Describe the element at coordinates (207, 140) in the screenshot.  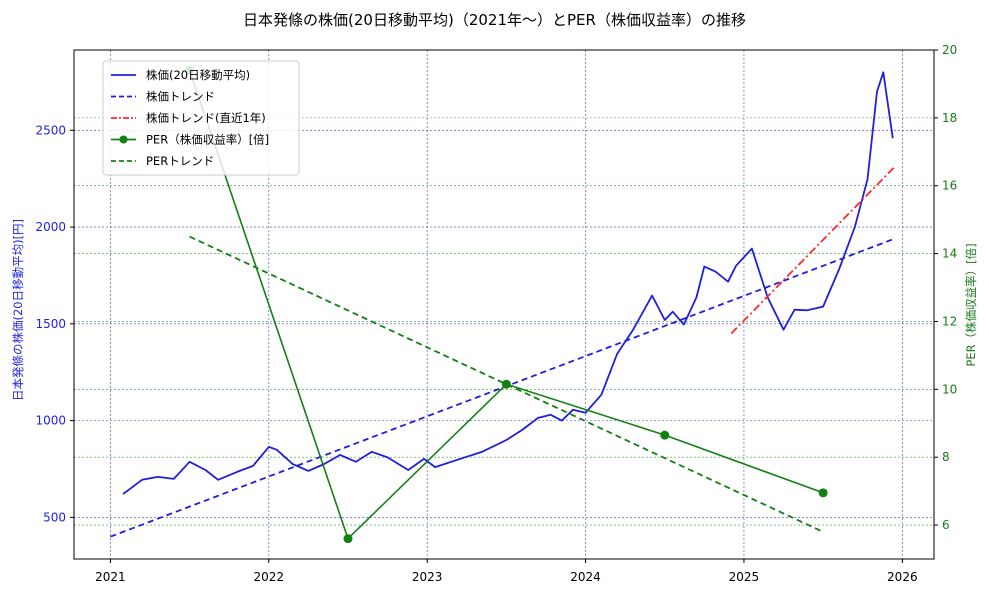
I see `legend-label: PER（株価収益率）[倍]` at that location.